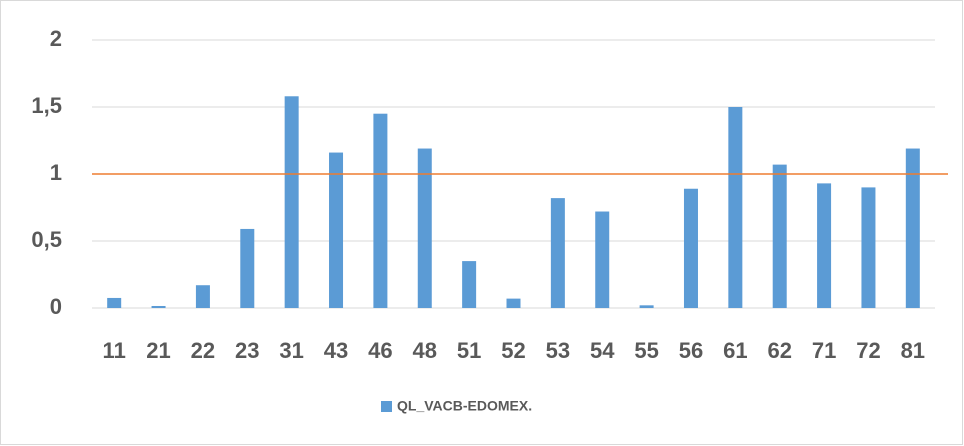 The image size is (964, 446). What do you see at coordinates (913, 350) in the screenshot?
I see `x-tick-label: 81` at bounding box center [913, 350].